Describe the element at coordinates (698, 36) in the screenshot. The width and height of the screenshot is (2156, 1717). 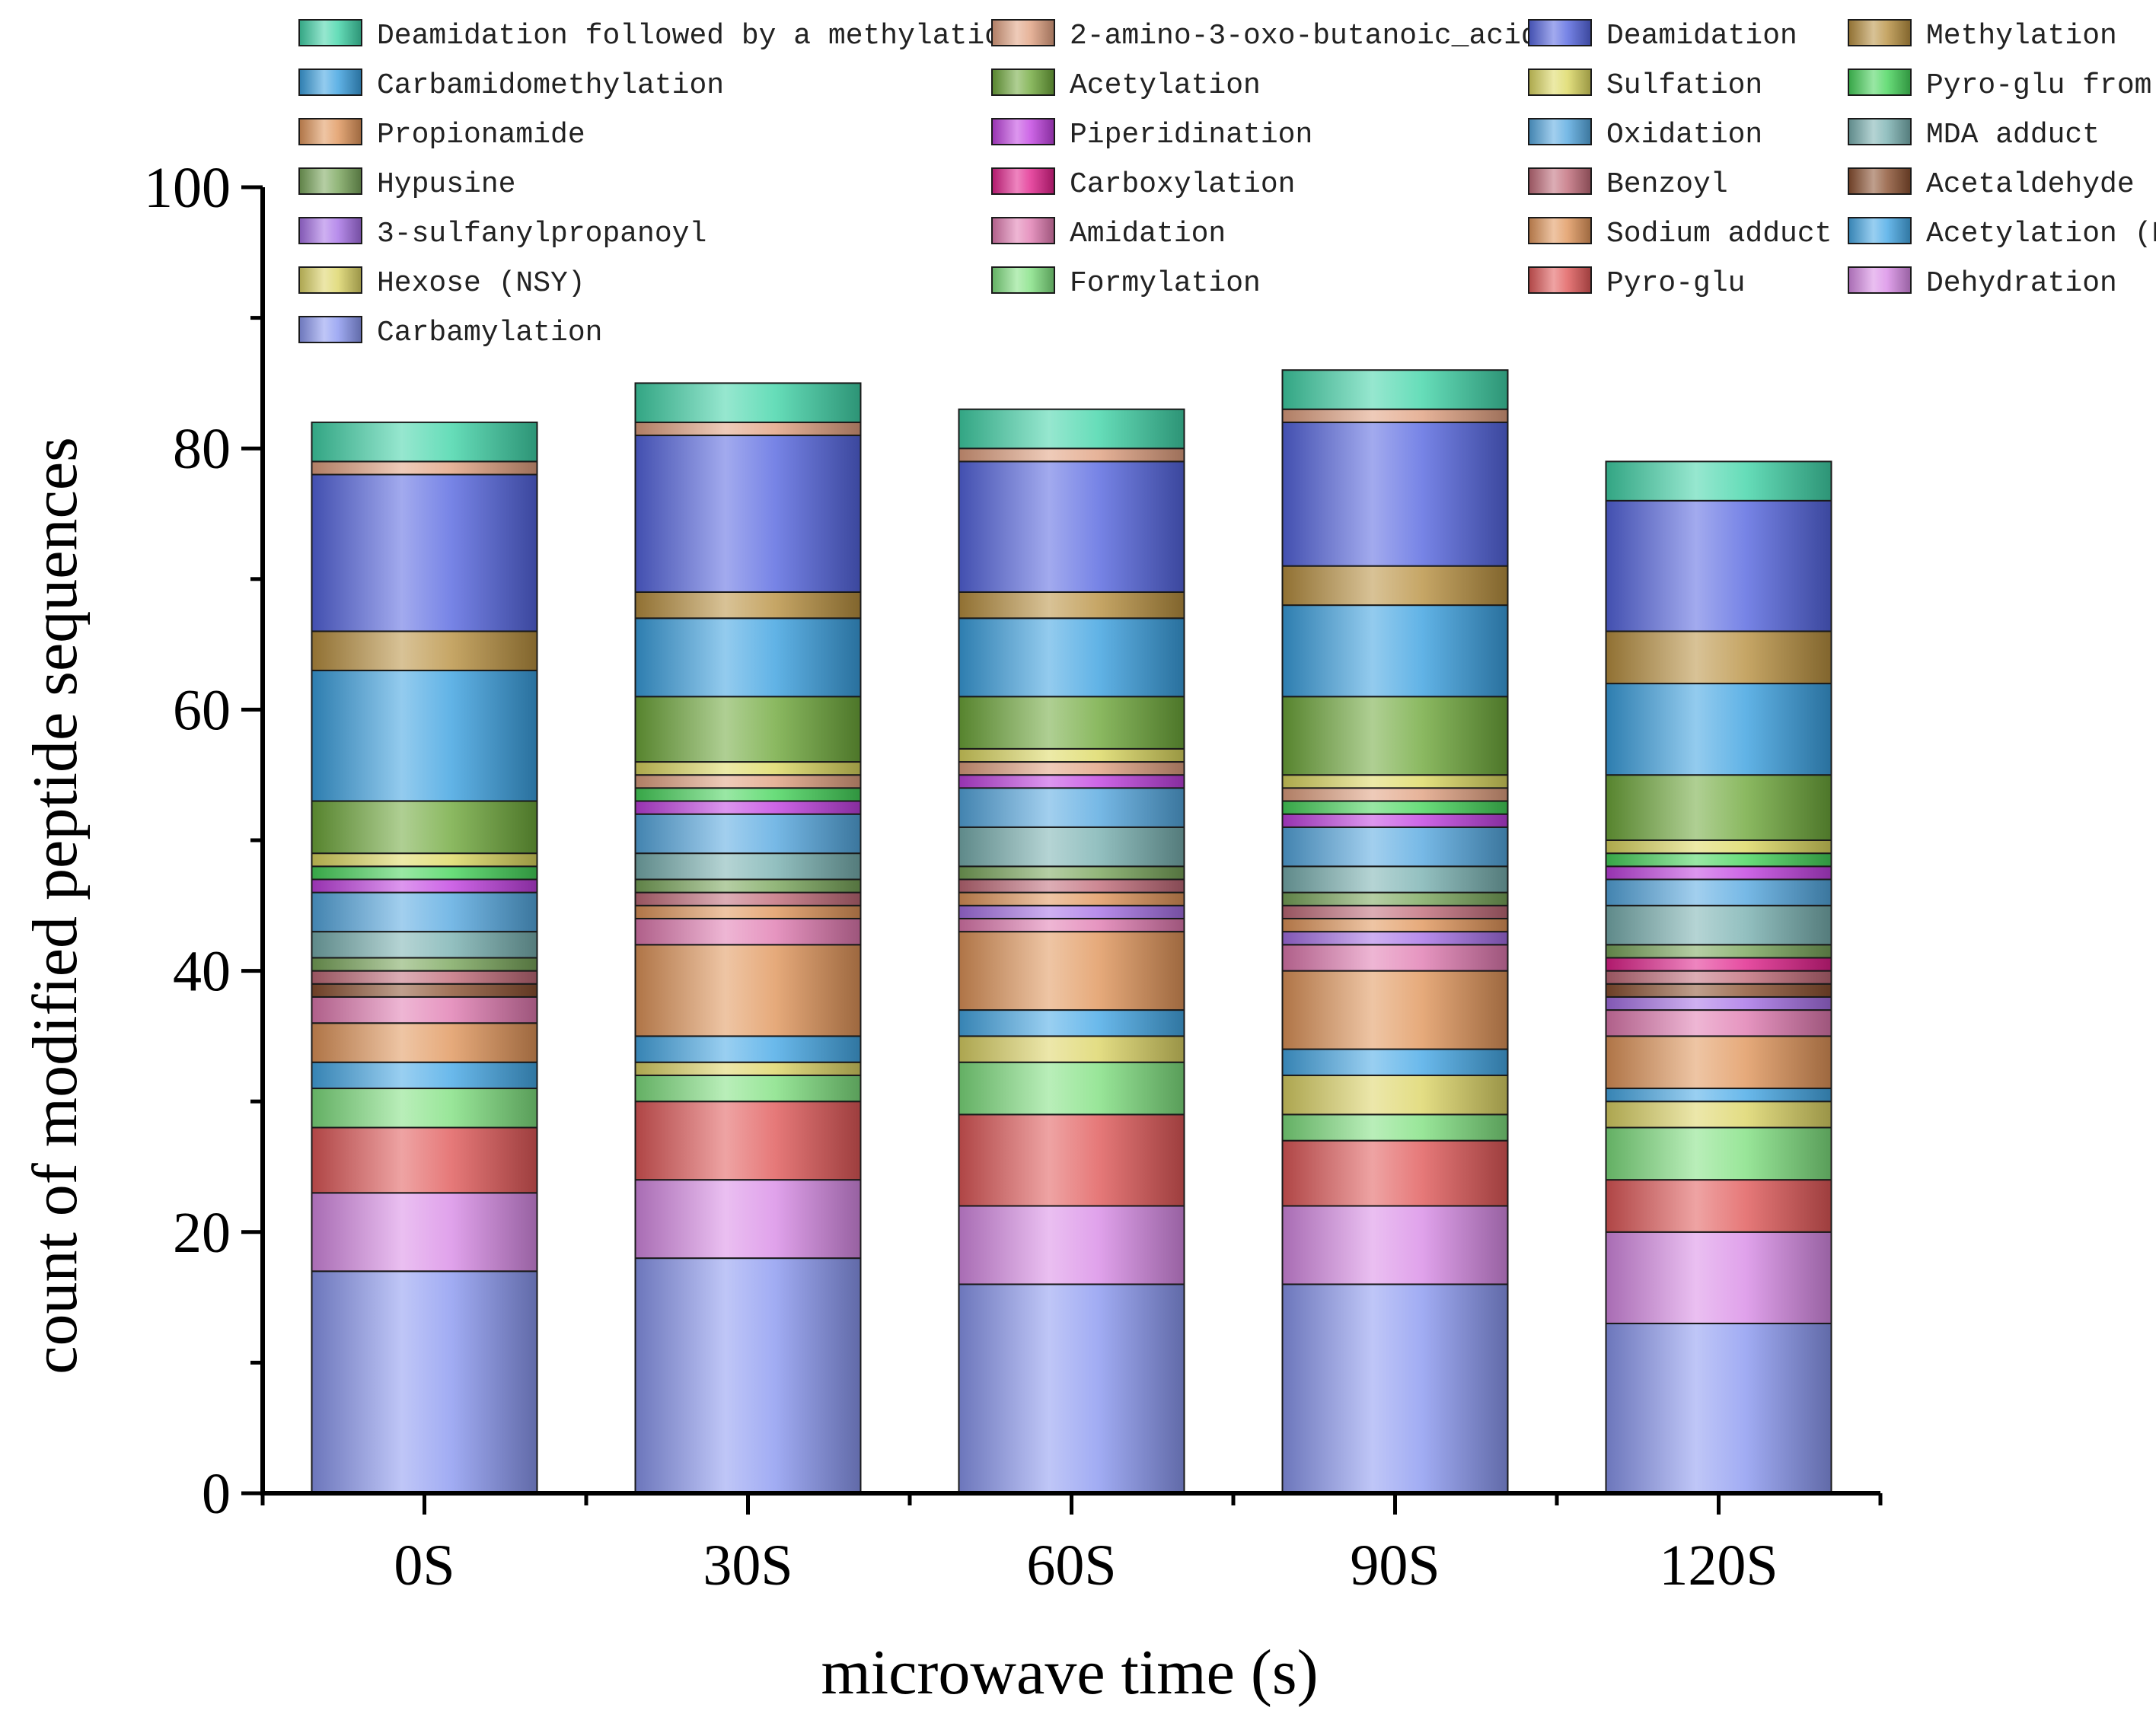
I see `legend-label: Deamidation followed by a methylation` at that location.